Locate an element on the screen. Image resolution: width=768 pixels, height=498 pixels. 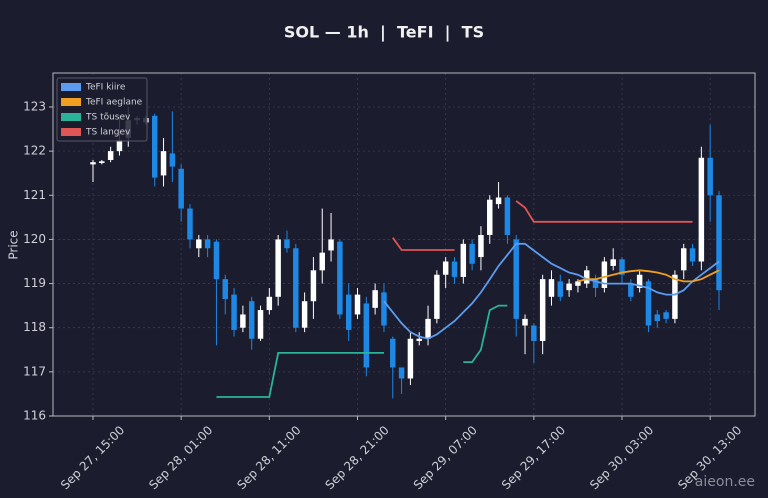
y-tick-label: 123 is located at coordinates (34, 106).